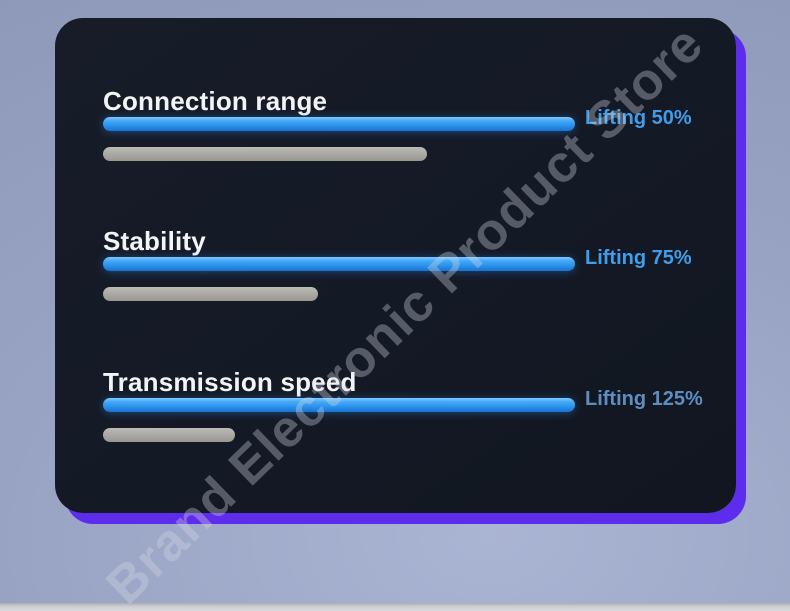 The height and width of the screenshot is (611, 790). Describe the element at coordinates (644, 399) in the screenshot. I see `lift-label: Lifting 125%` at that location.